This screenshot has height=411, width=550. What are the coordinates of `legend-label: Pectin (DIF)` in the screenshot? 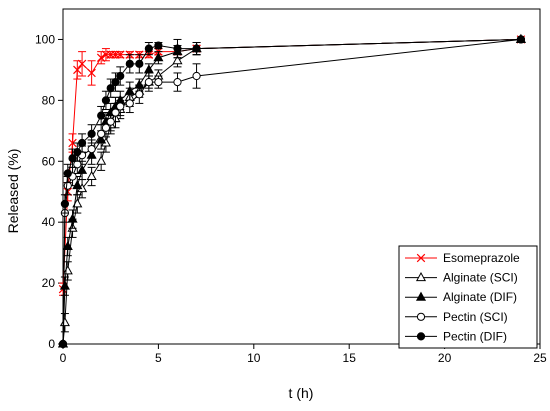 It's located at (475, 336).